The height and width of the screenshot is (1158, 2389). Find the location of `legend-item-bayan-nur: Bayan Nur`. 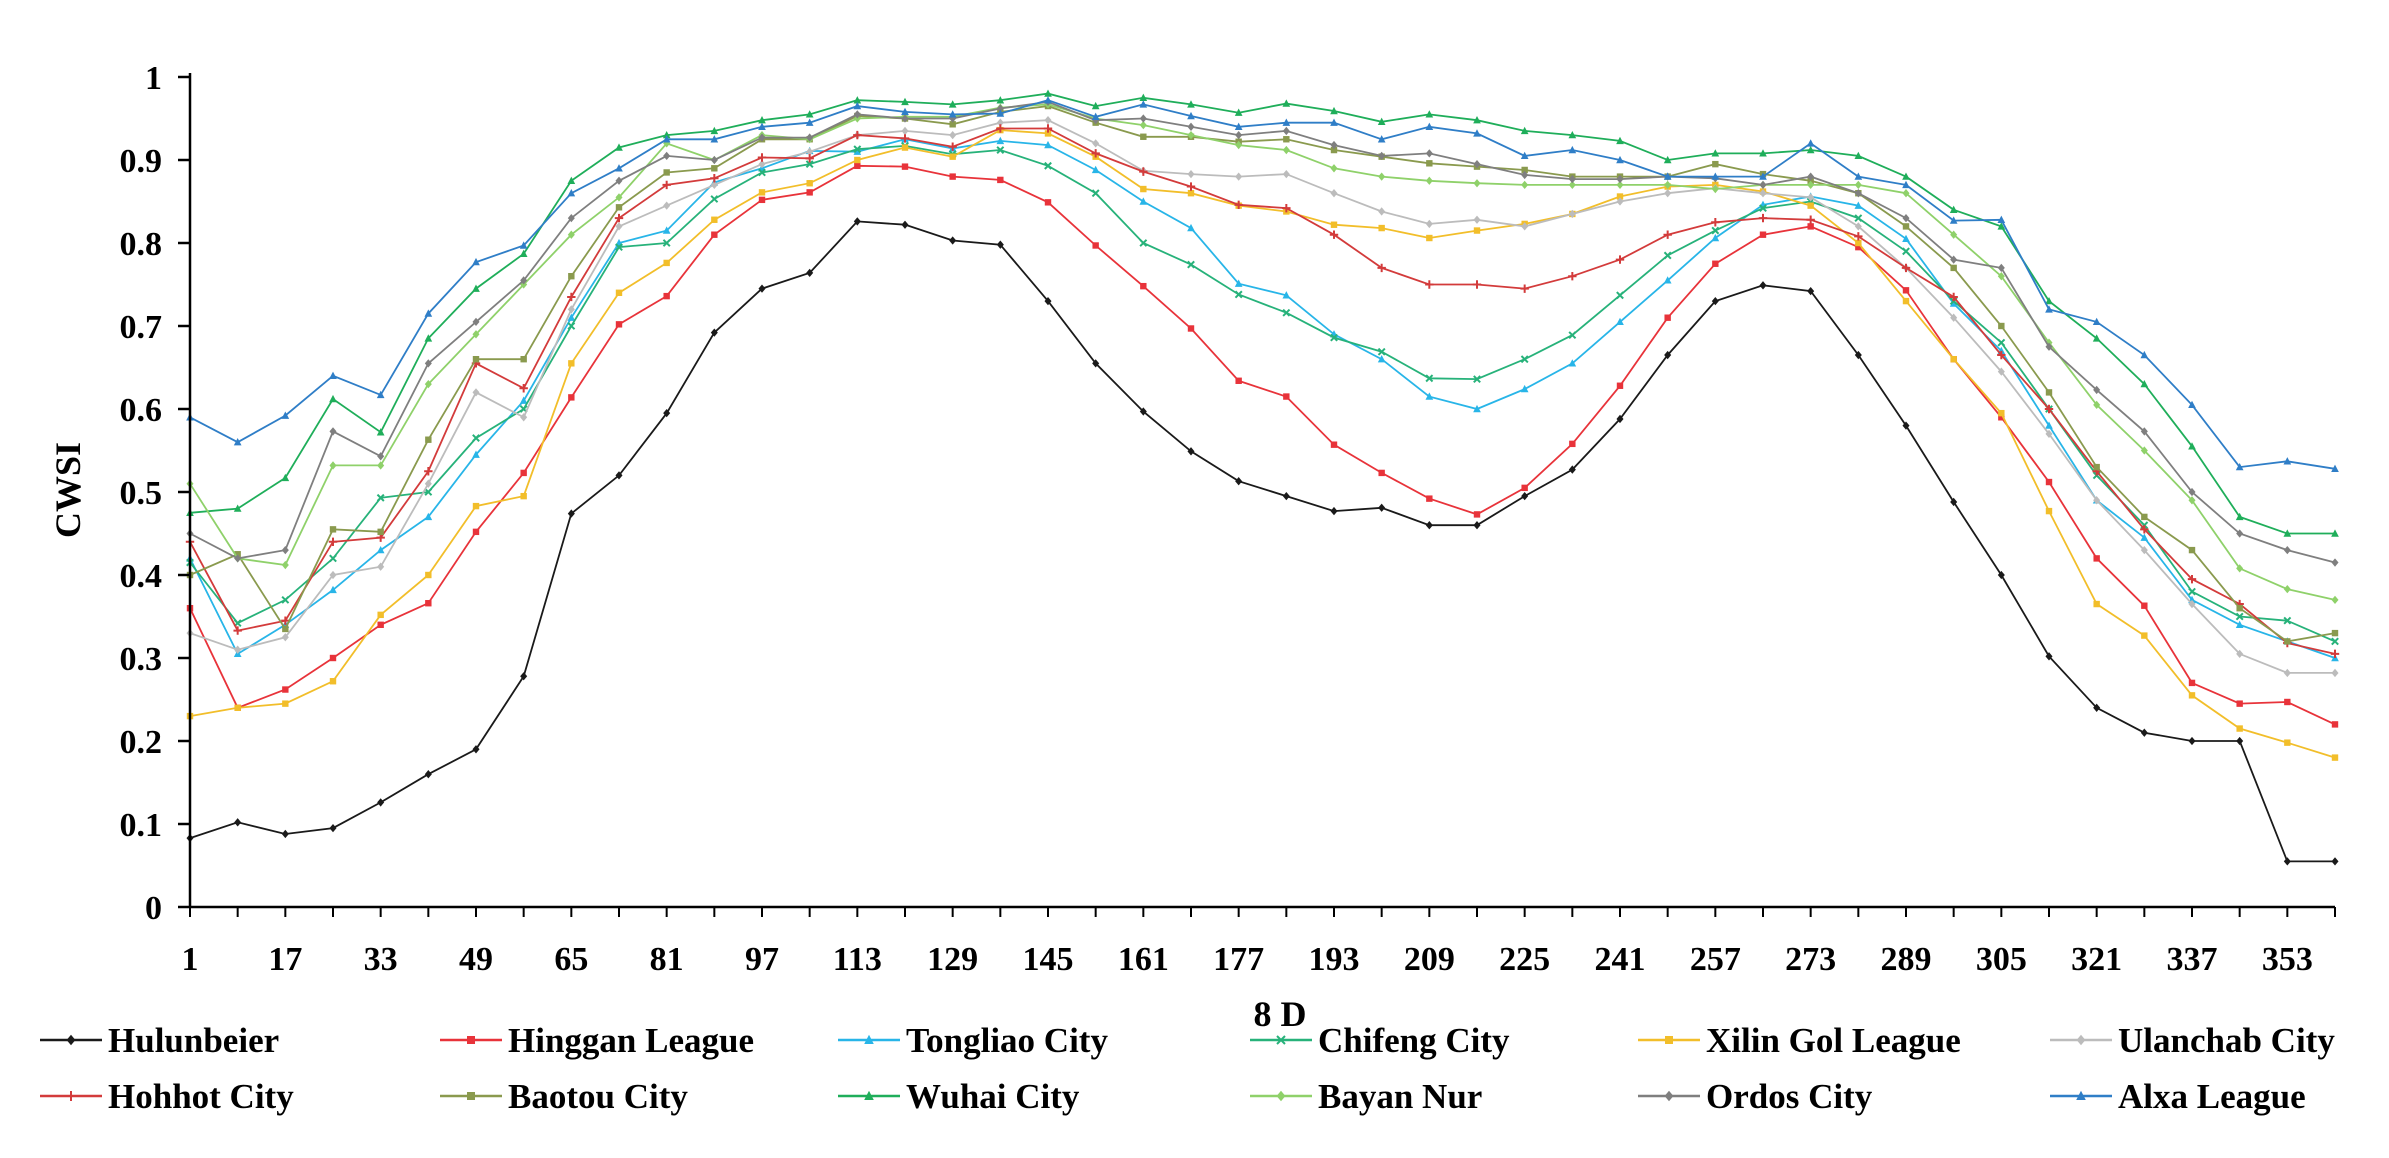

legend-item-bayan-nur: Bayan Nur is located at coordinates (1366, 1096).